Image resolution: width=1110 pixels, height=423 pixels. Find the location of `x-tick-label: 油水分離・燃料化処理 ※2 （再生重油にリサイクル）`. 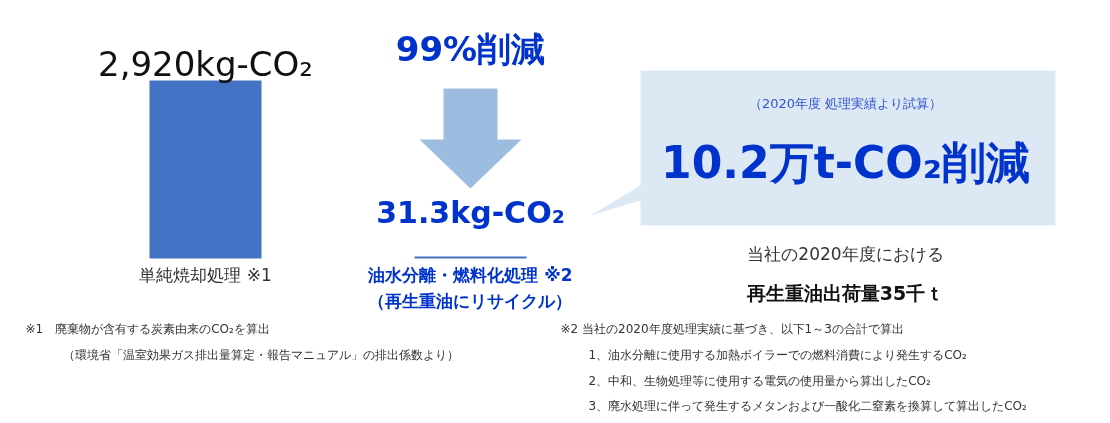

x-tick-label: 油水分離・燃料化処理 ※2 （再生重油にリサイクル） is located at coordinates (470, 287).